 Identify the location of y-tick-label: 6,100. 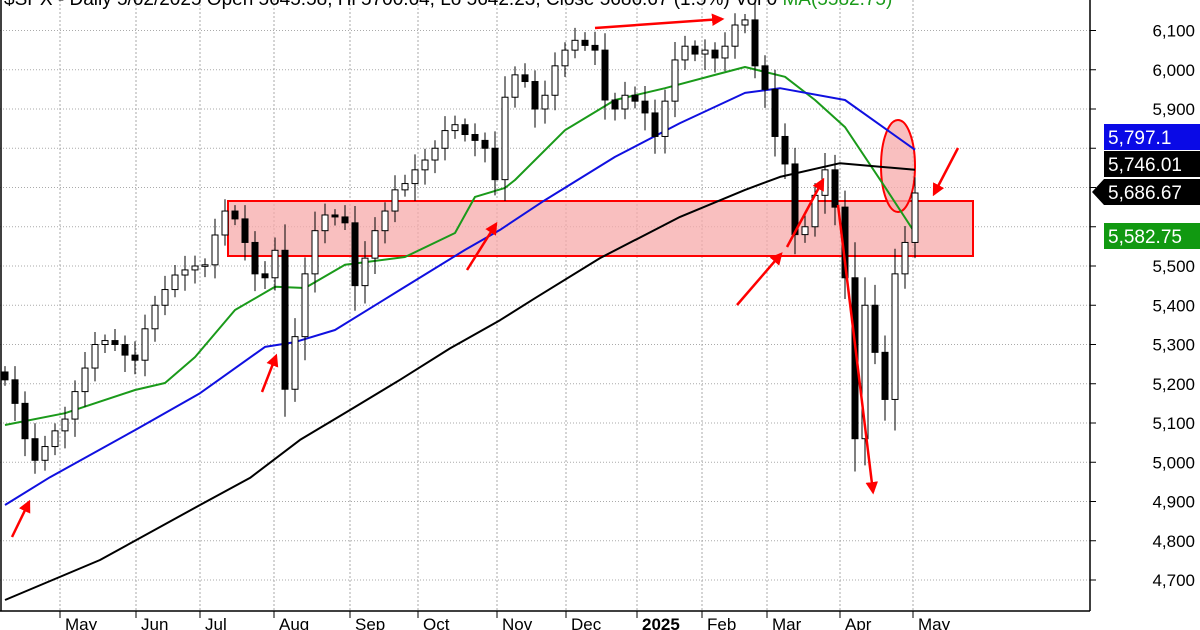
(1173, 31).